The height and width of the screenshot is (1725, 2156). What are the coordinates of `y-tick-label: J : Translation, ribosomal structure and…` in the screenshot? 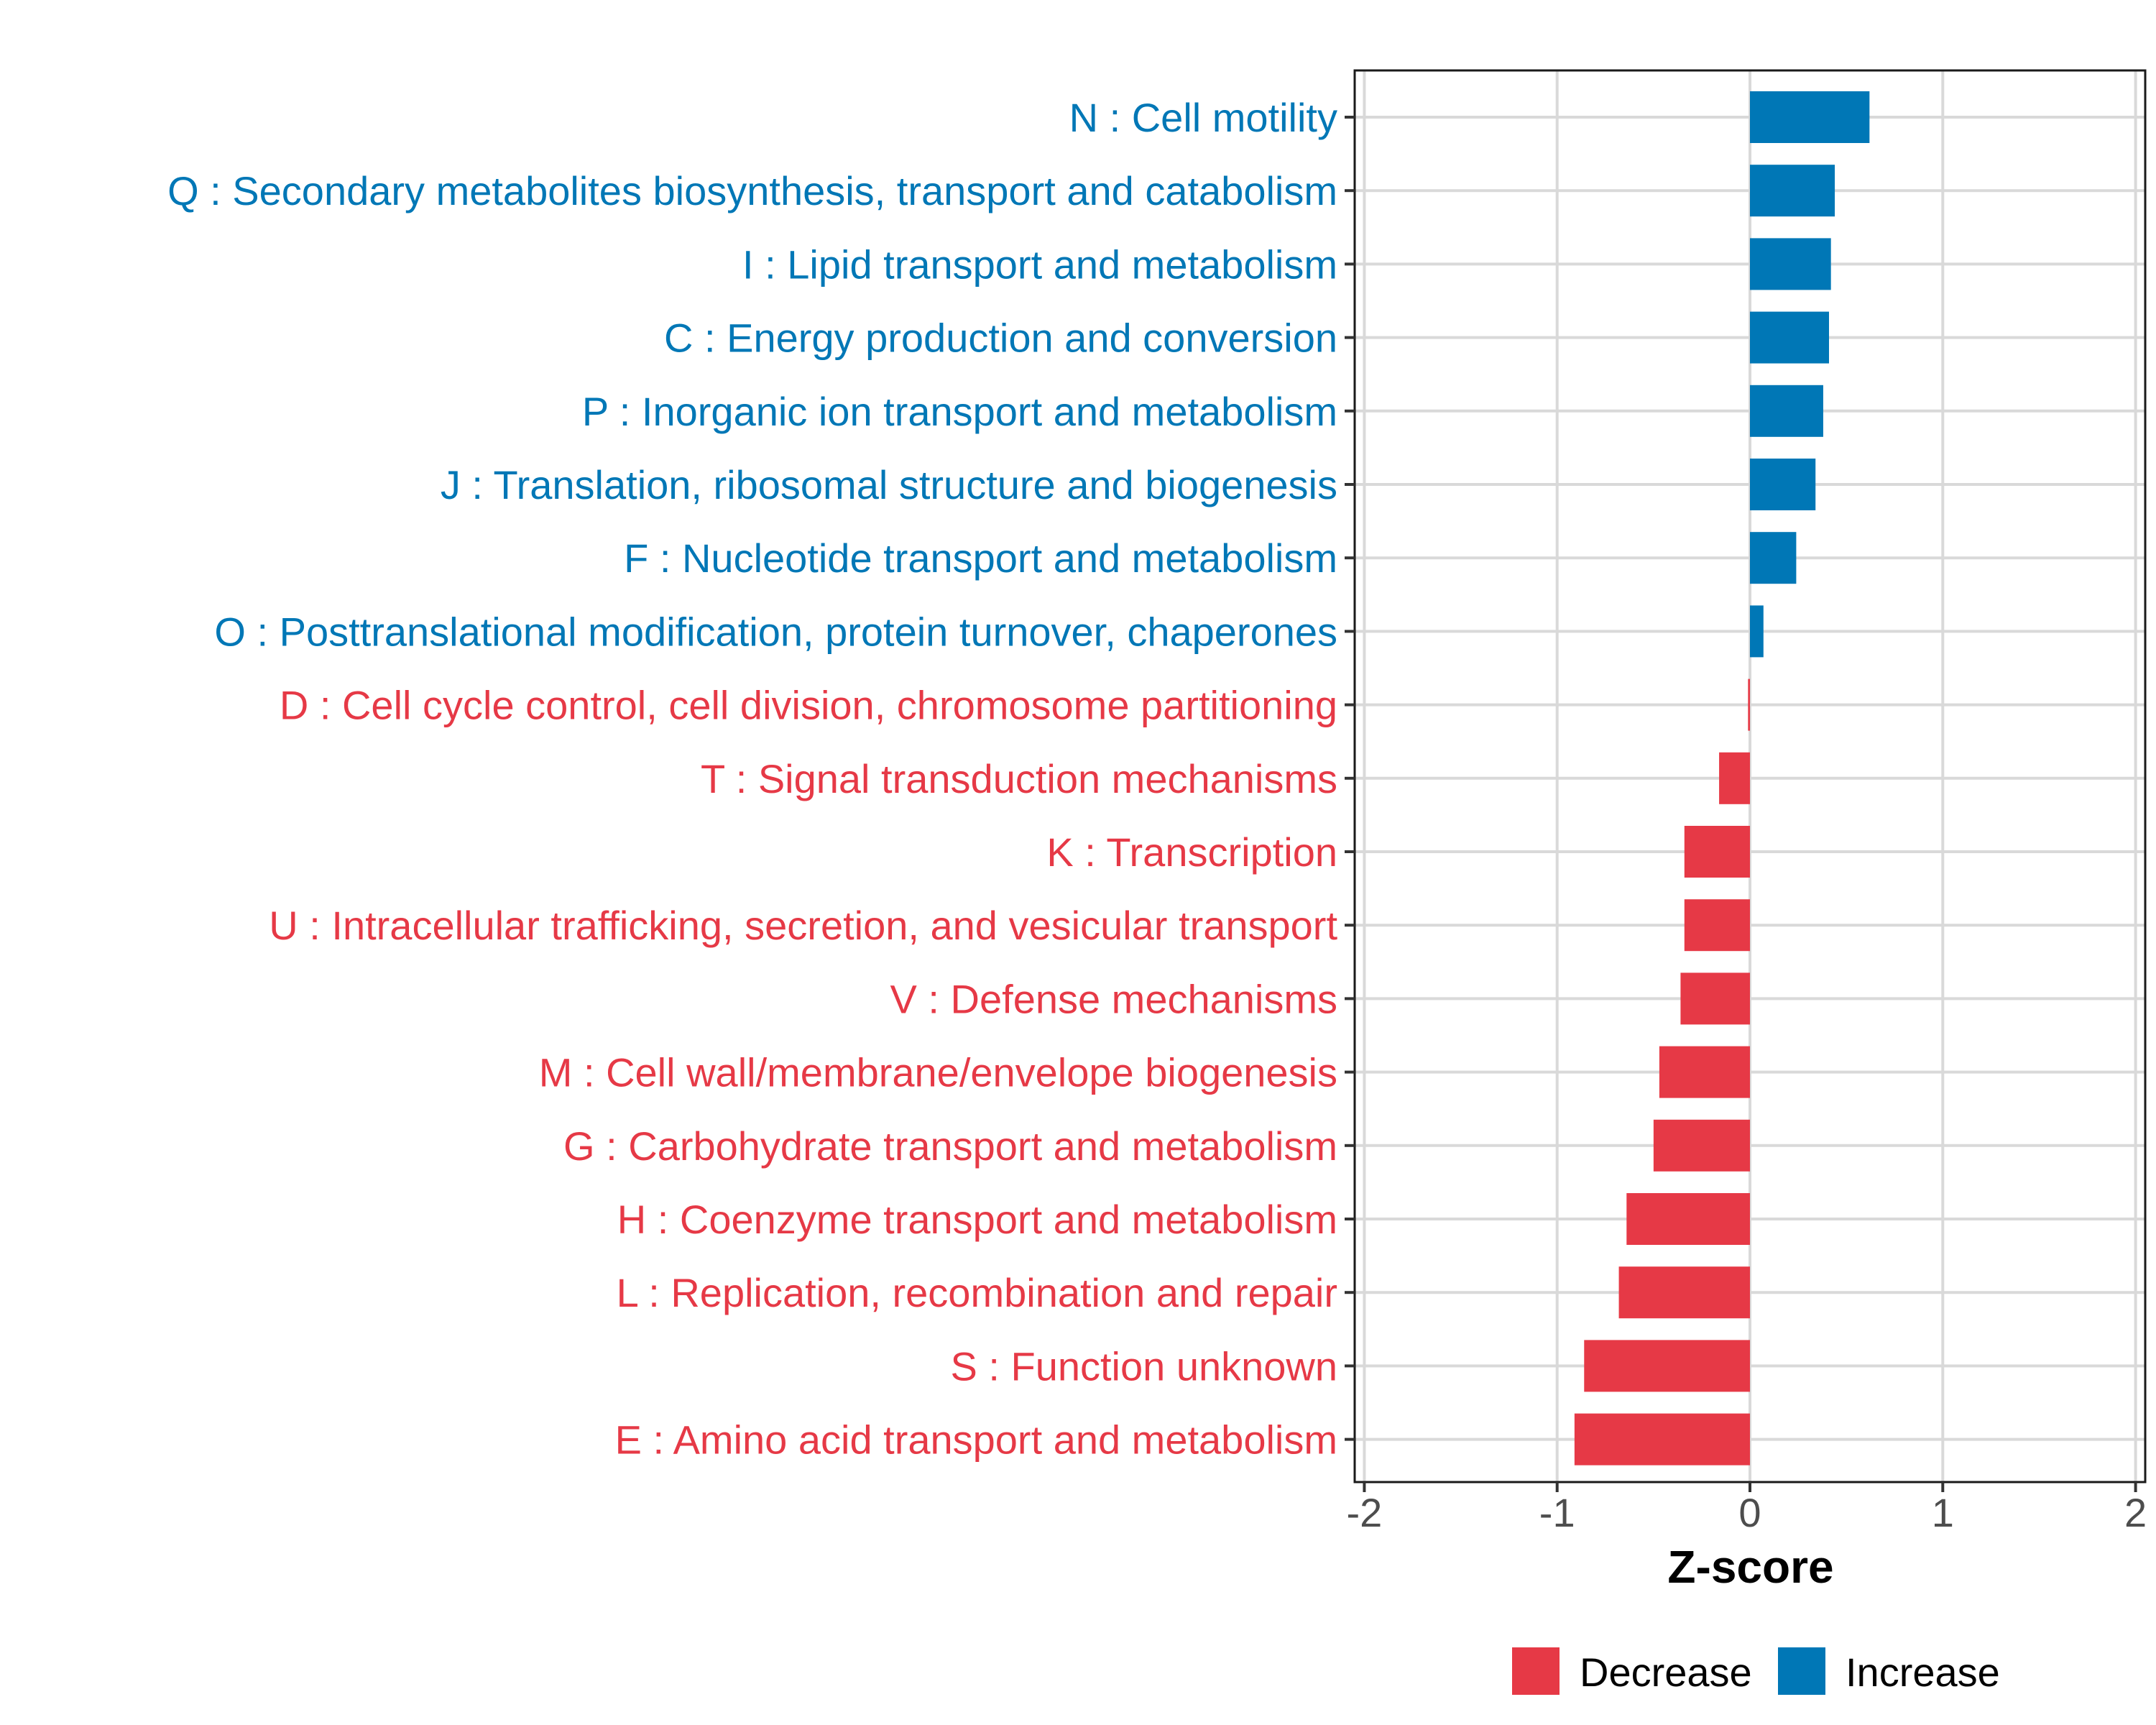 It's located at (889, 484).